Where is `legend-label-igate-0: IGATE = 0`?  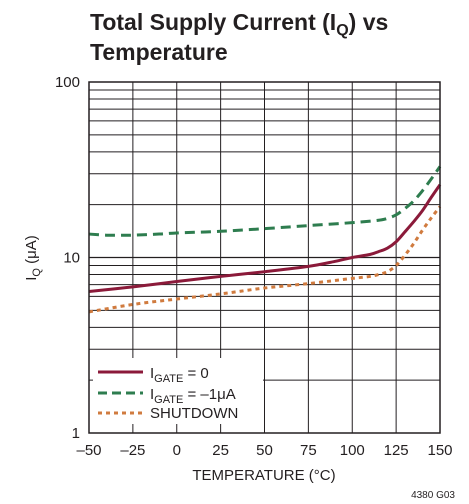
legend-label-igate-0: IGATE = 0 is located at coordinates (179, 375).